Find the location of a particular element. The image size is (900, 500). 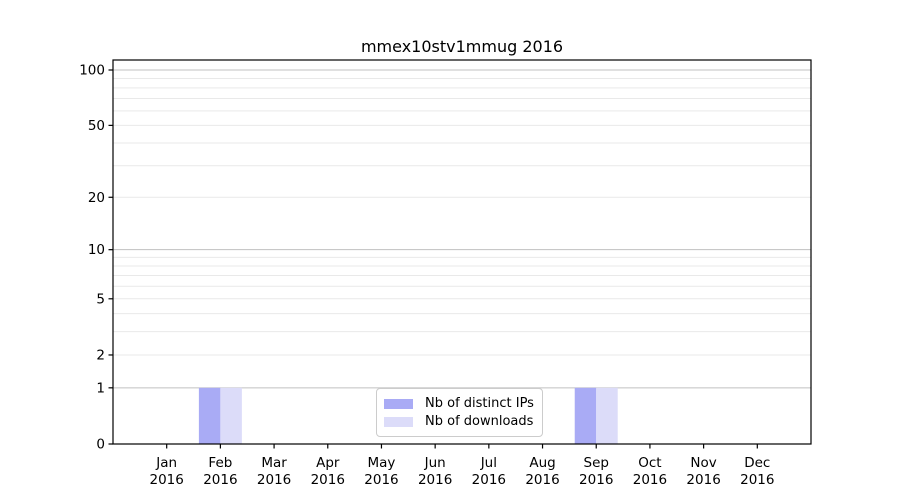

legend-label-downloads: Nb of downloads is located at coordinates (479, 421).